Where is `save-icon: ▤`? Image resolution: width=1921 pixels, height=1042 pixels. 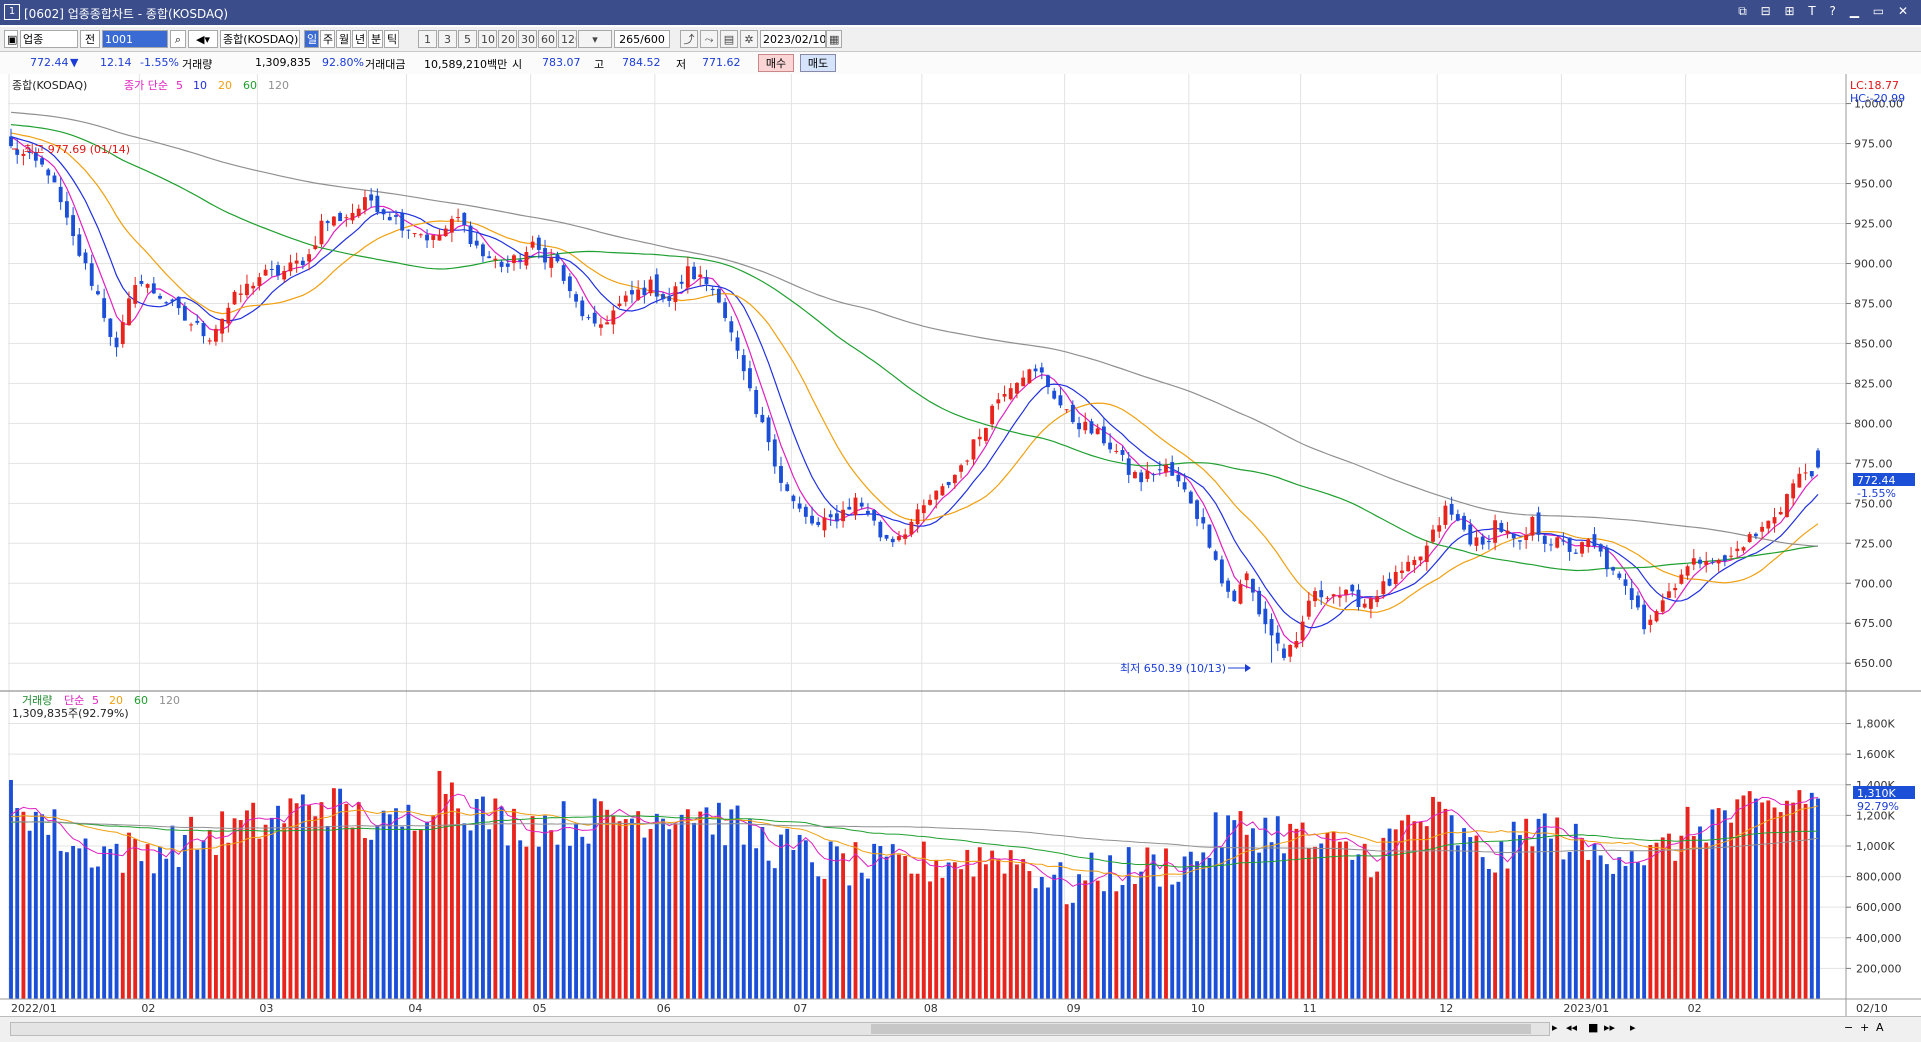
save-icon: ▤ is located at coordinates (729, 39).